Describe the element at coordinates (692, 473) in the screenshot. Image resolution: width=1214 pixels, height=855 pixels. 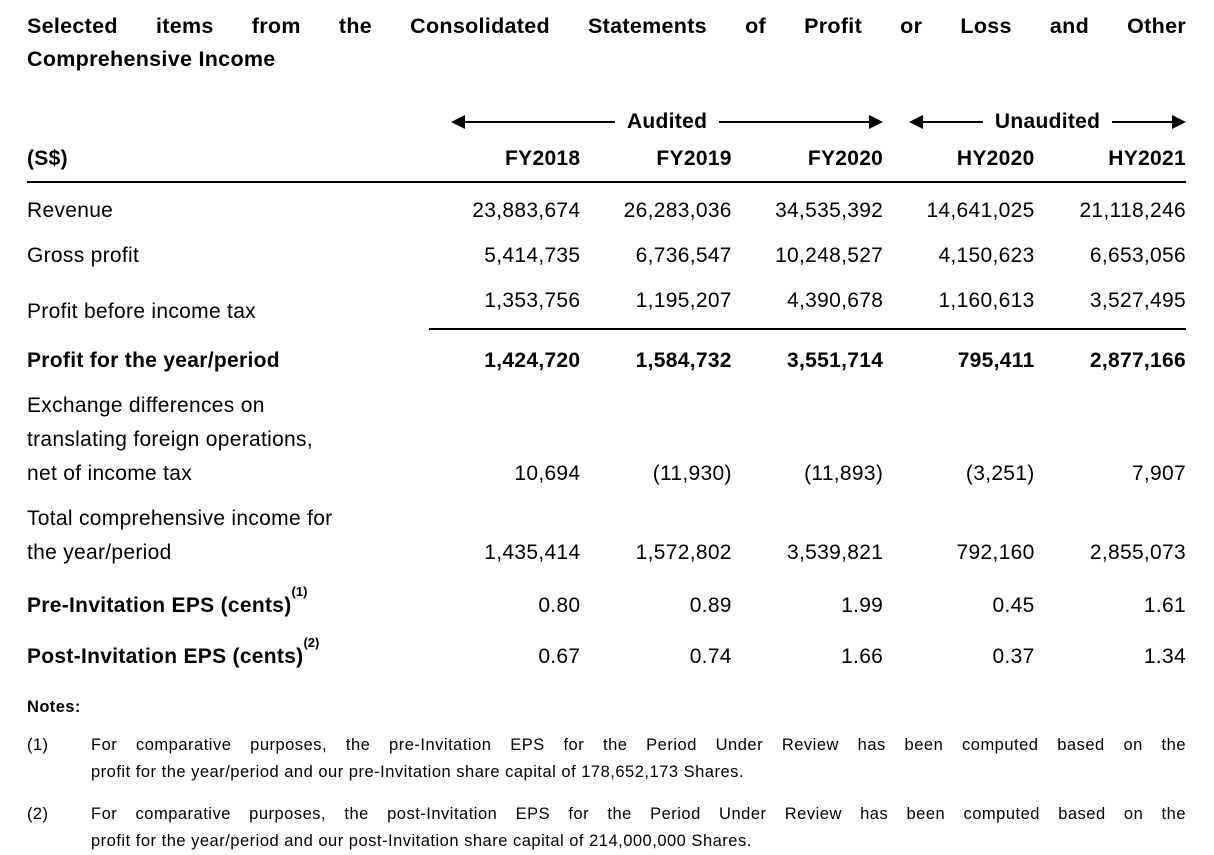
I see `cell-value: (11,930)` at that location.